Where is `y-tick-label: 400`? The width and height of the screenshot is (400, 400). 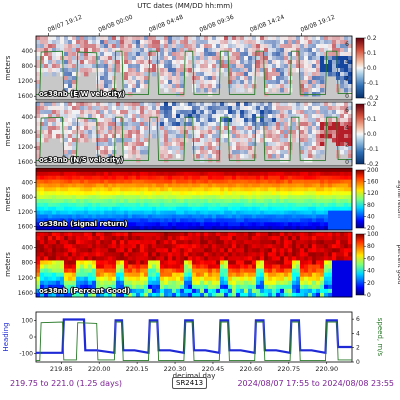 y-tick-label: 400 is located at coordinates (28, 51).